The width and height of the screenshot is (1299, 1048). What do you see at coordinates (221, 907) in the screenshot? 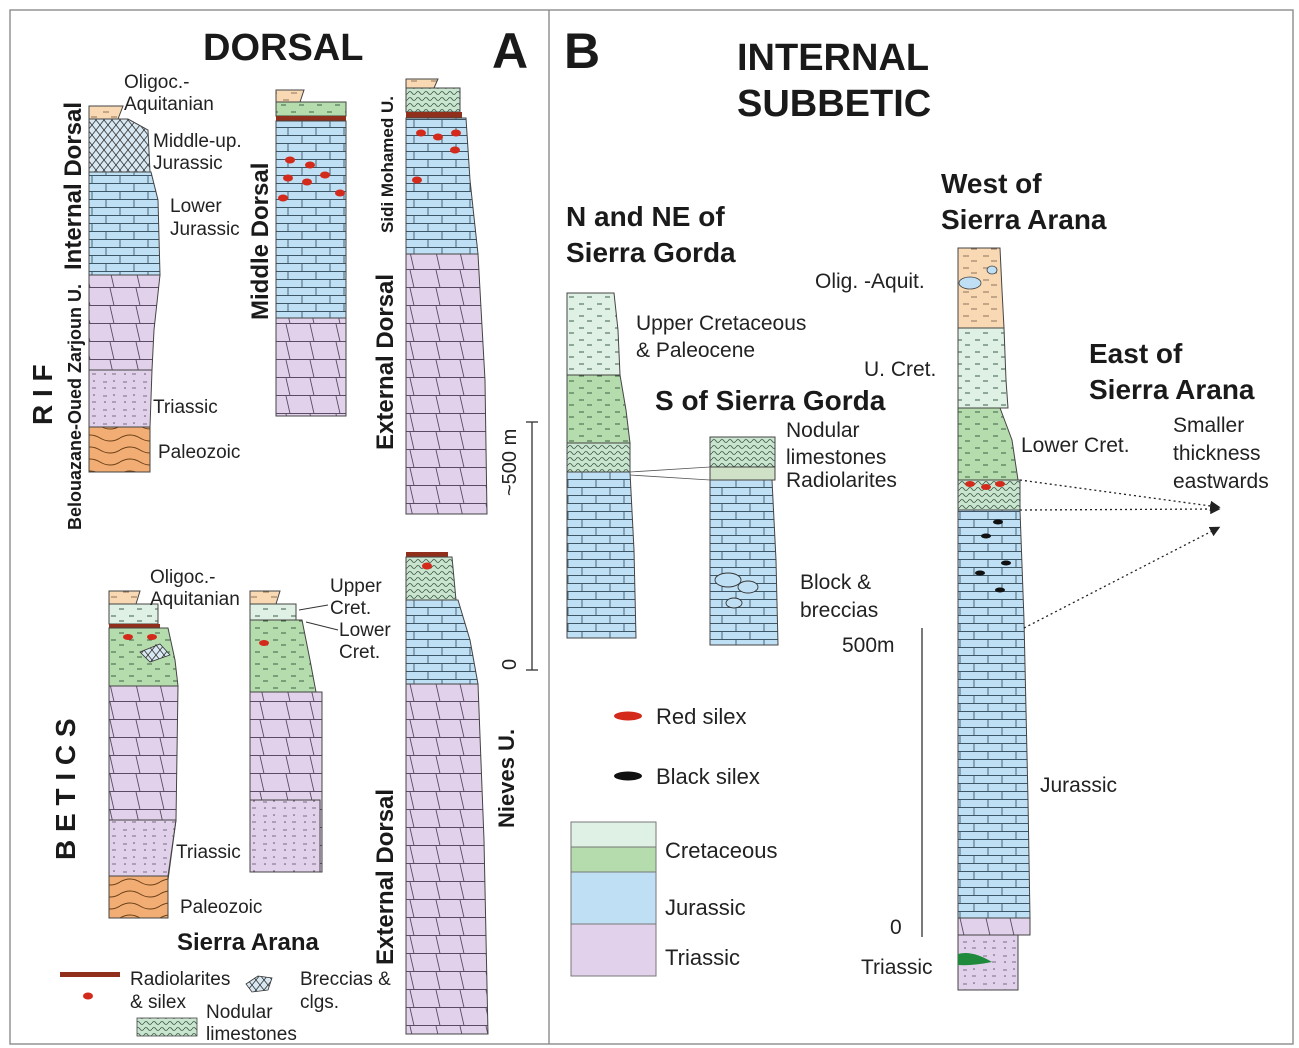
I see `betics-label-paleozoic: Paleozoic` at bounding box center [221, 907].